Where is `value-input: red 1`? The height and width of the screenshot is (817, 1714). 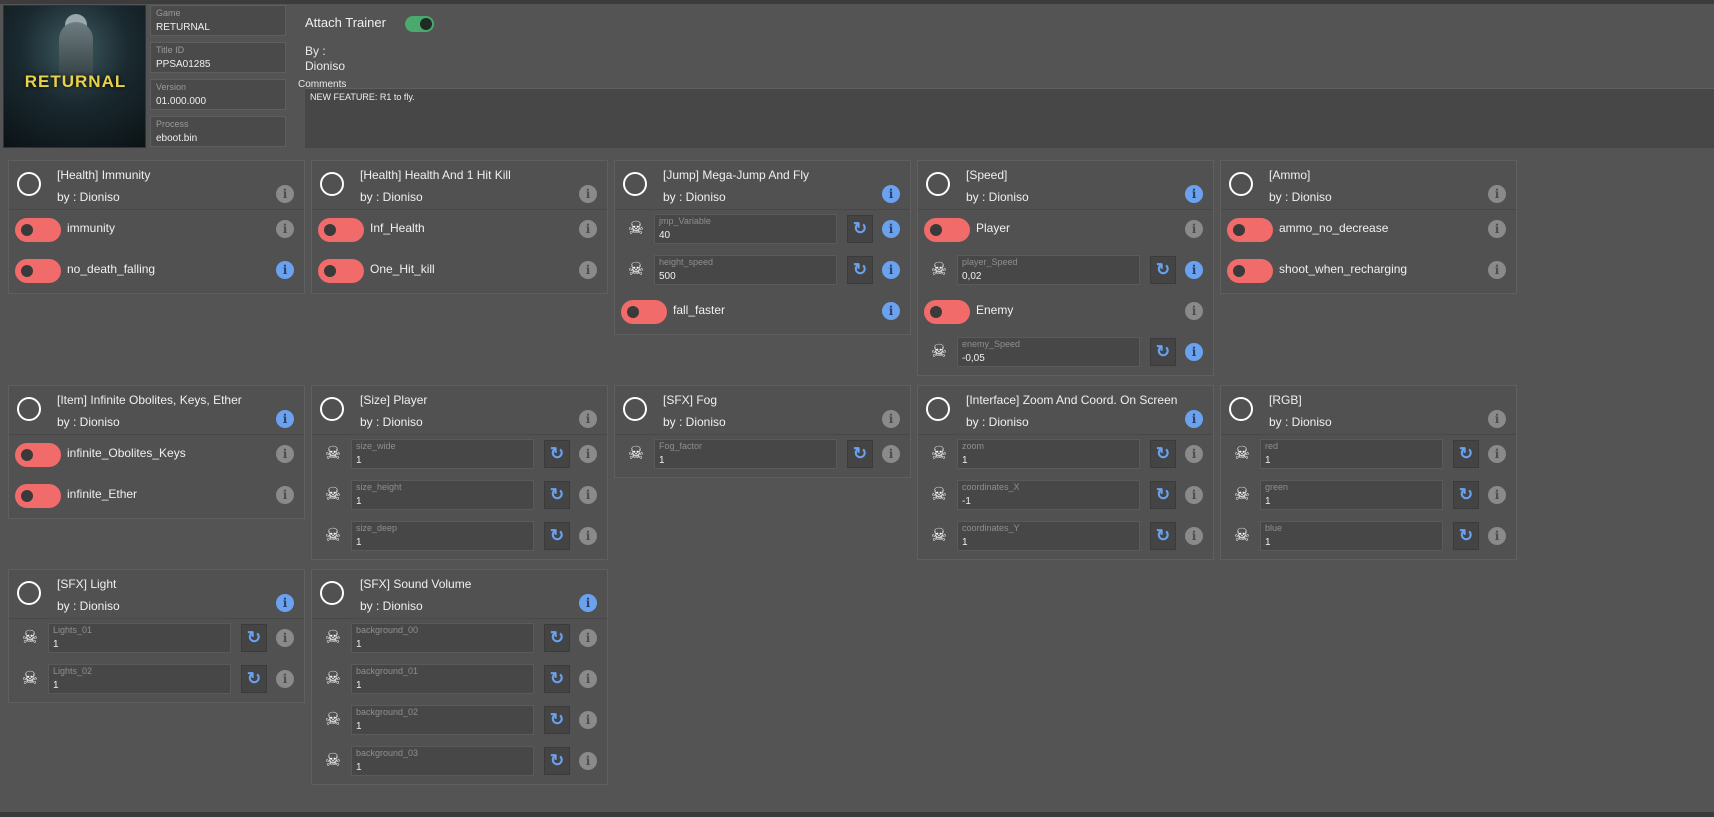 value-input: red 1 is located at coordinates (1351, 454).